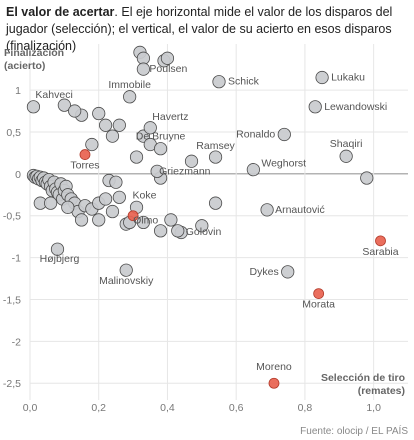 The width and height of the screenshot is (414, 440). Describe the element at coordinates (170, 117) in the screenshot. I see `point-label: Havertz` at that location.